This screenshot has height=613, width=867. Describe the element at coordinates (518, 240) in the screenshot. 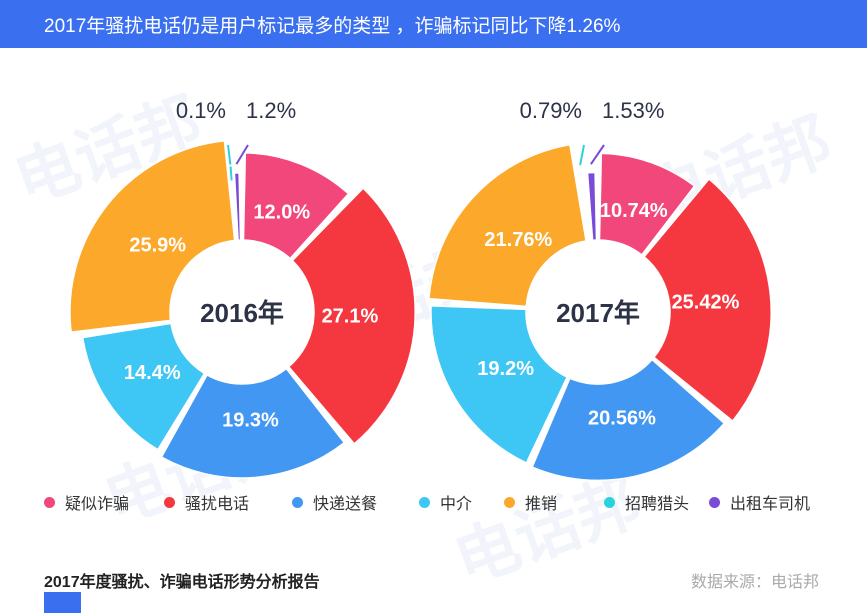

I see `value-label-sales: 21.76%` at that location.